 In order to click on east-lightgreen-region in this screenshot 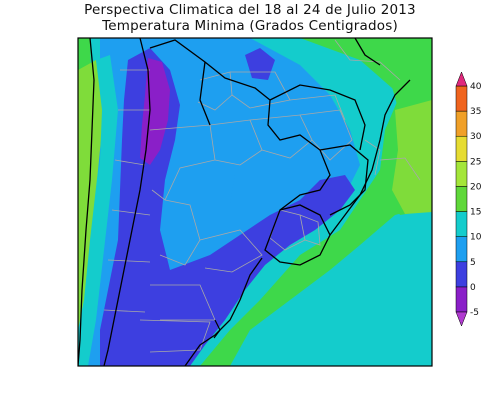, I will do `click(412, 157)`.